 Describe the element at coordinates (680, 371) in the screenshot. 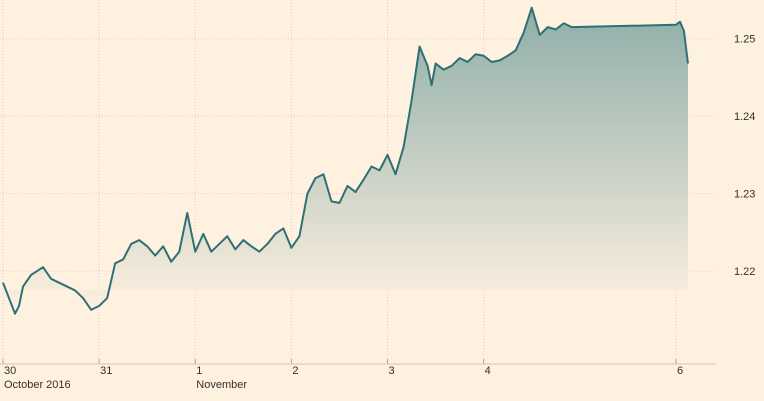

I see `x-tick-label: 6` at that location.